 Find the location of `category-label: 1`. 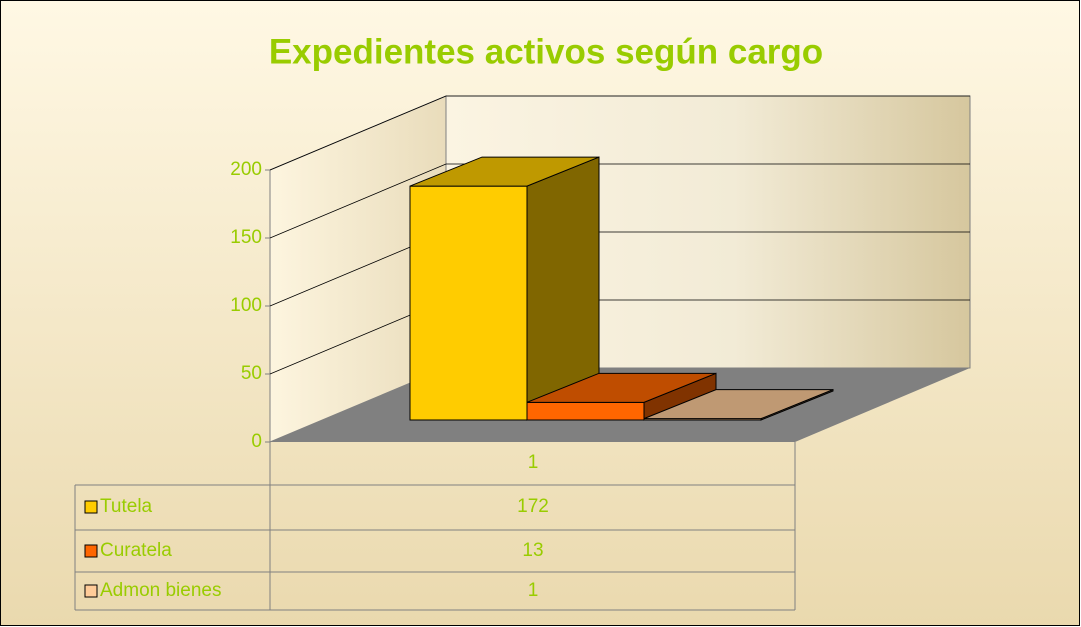

category-label: 1 is located at coordinates (533, 462).